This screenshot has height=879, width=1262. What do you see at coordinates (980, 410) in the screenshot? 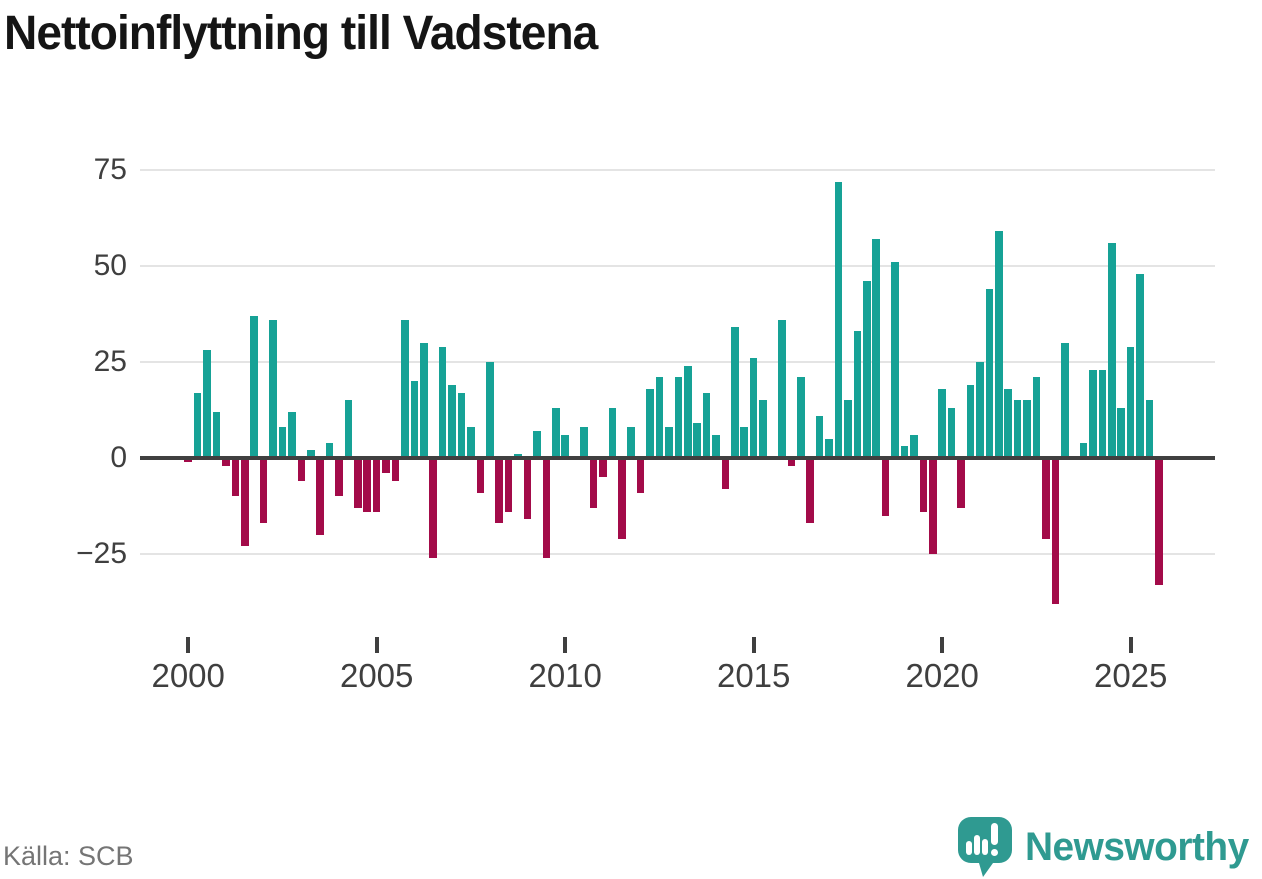
I see `bar-2021q1` at bounding box center [980, 410].